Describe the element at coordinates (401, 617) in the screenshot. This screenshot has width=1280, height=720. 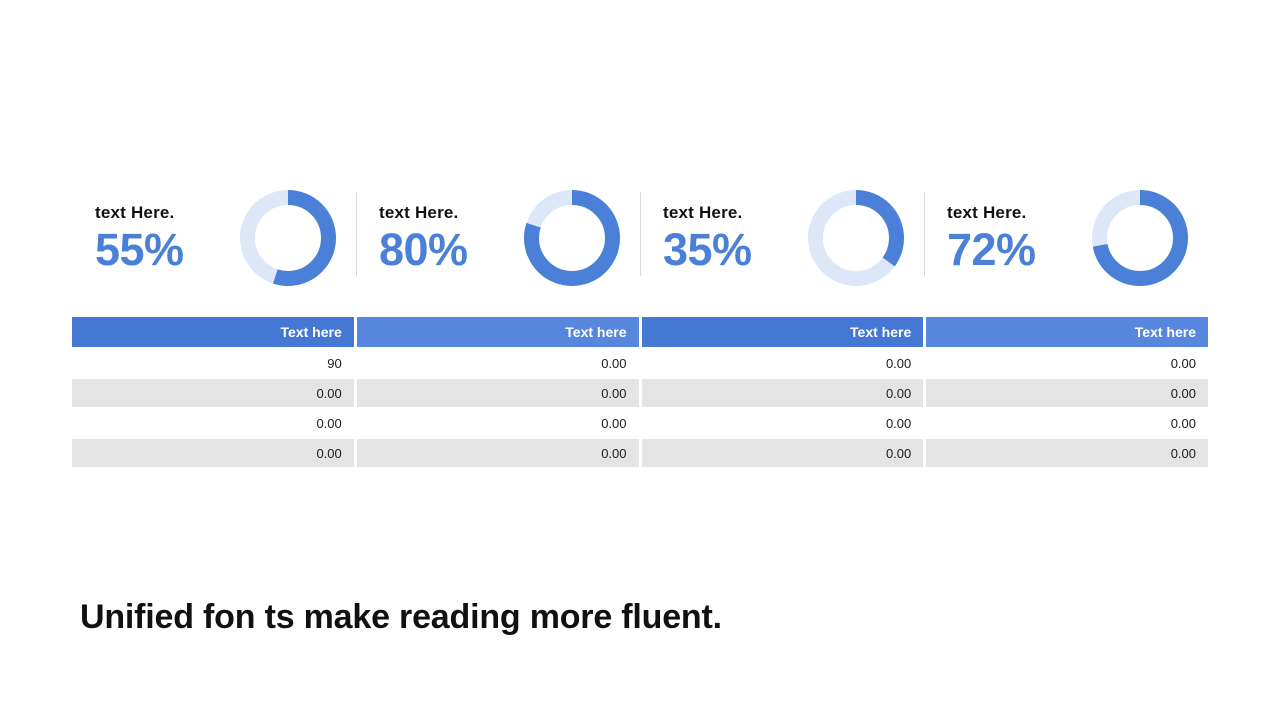
I see `slide-caption: Unified fon ts make reading more fluent.` at that location.